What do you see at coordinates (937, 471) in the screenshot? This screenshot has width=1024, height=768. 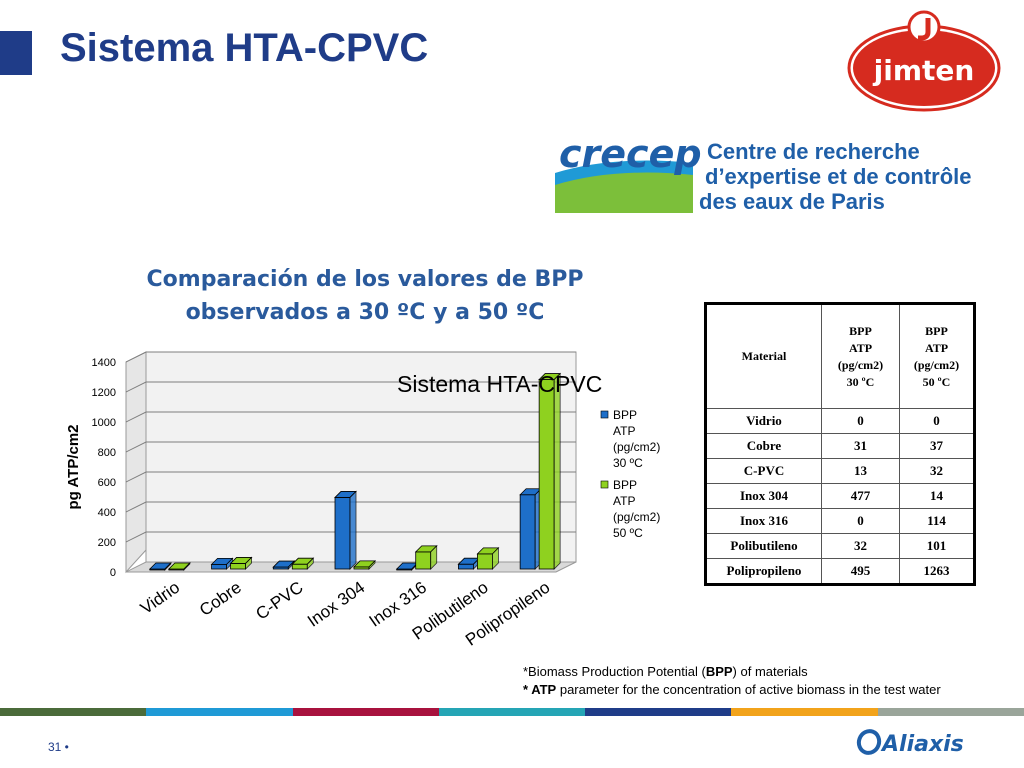 I see `cell-50c: 32` at bounding box center [937, 471].